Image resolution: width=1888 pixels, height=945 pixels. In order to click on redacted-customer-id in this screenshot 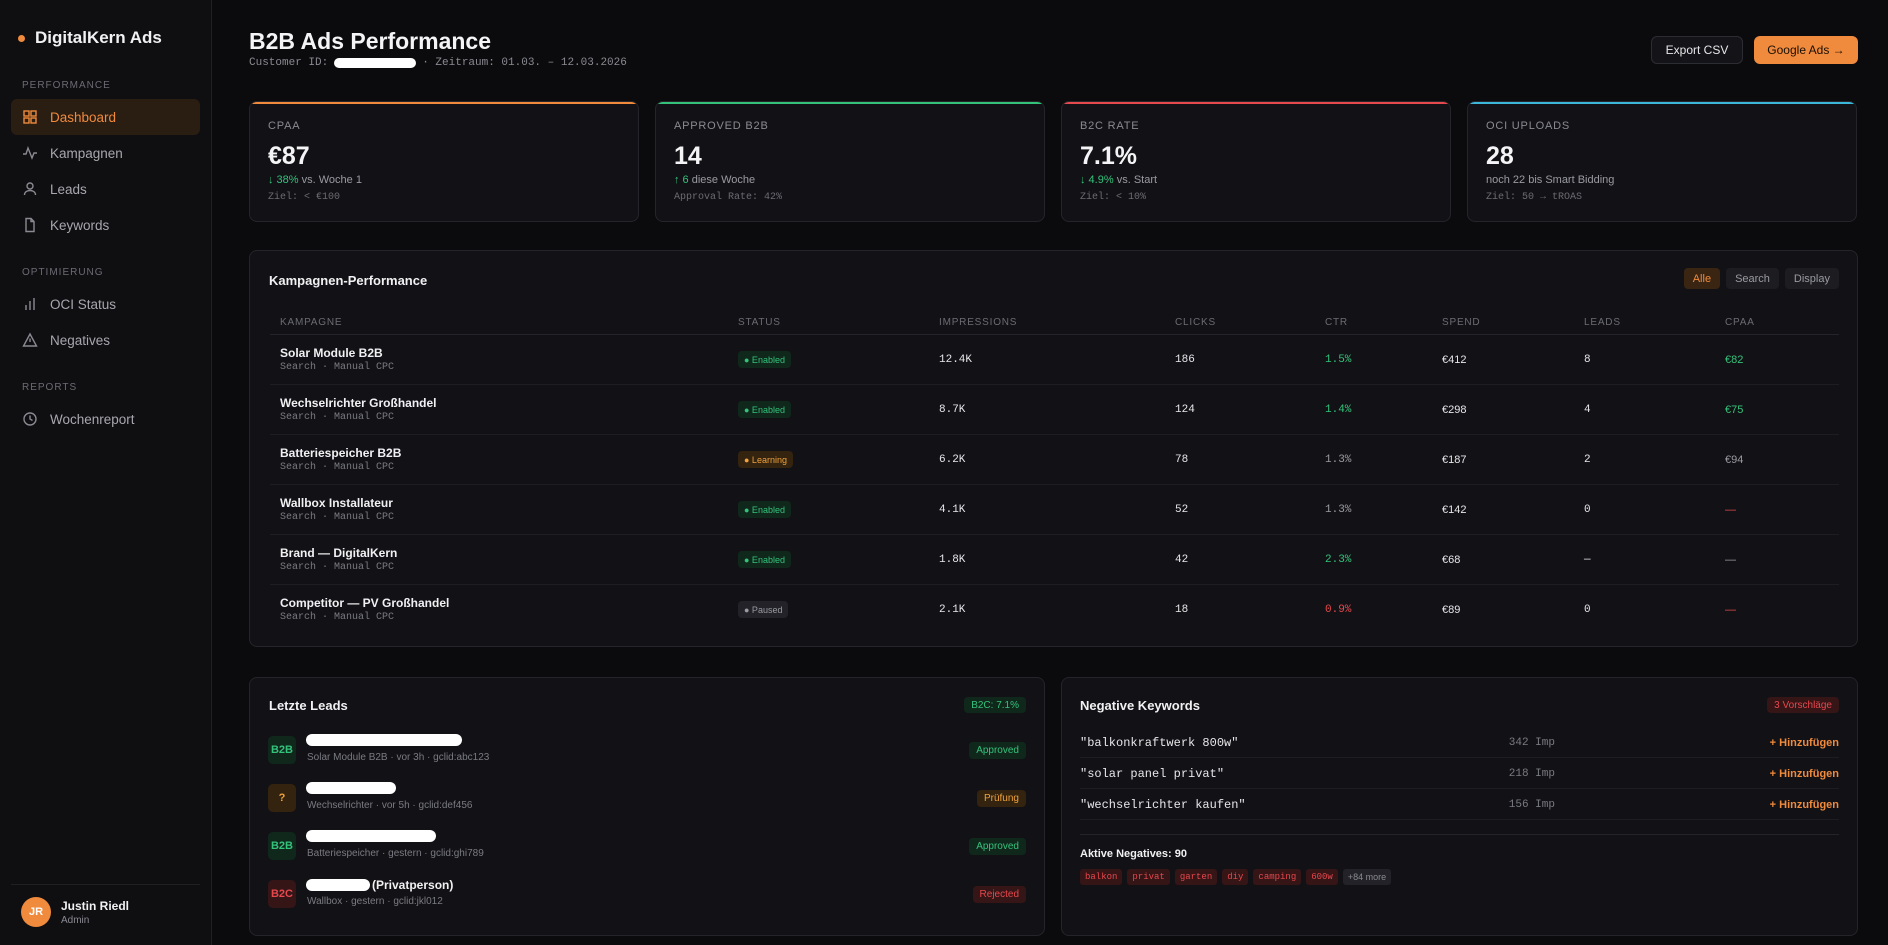, I will do `click(375, 63)`.